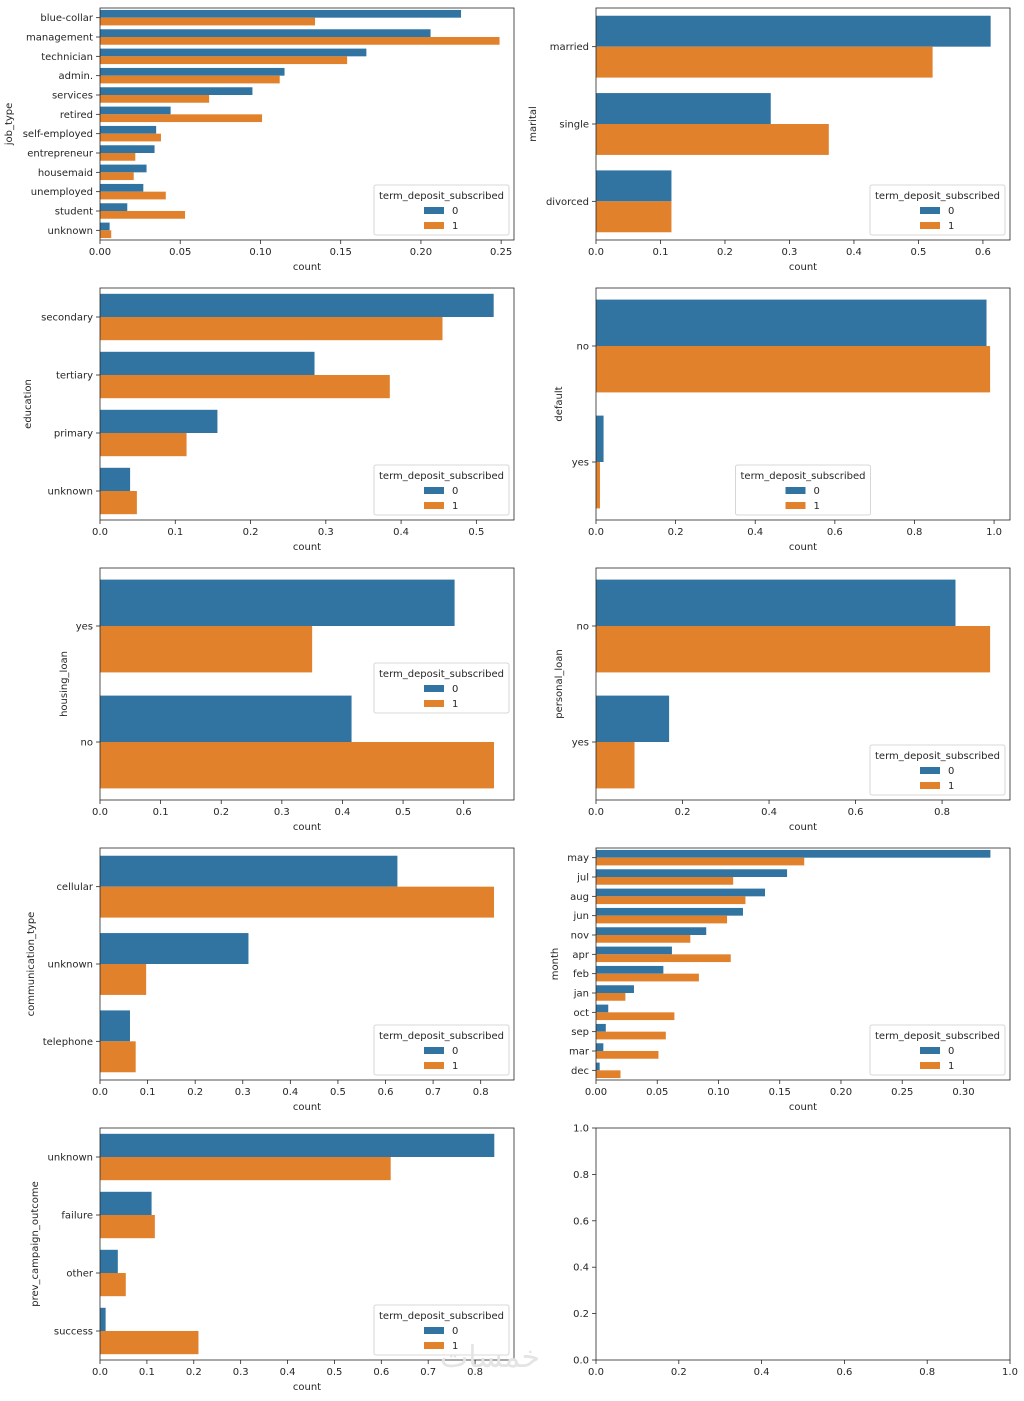 The image size is (1024, 1401). Describe the element at coordinates (581, 994) in the screenshot. I see `category-label: jan` at that location.